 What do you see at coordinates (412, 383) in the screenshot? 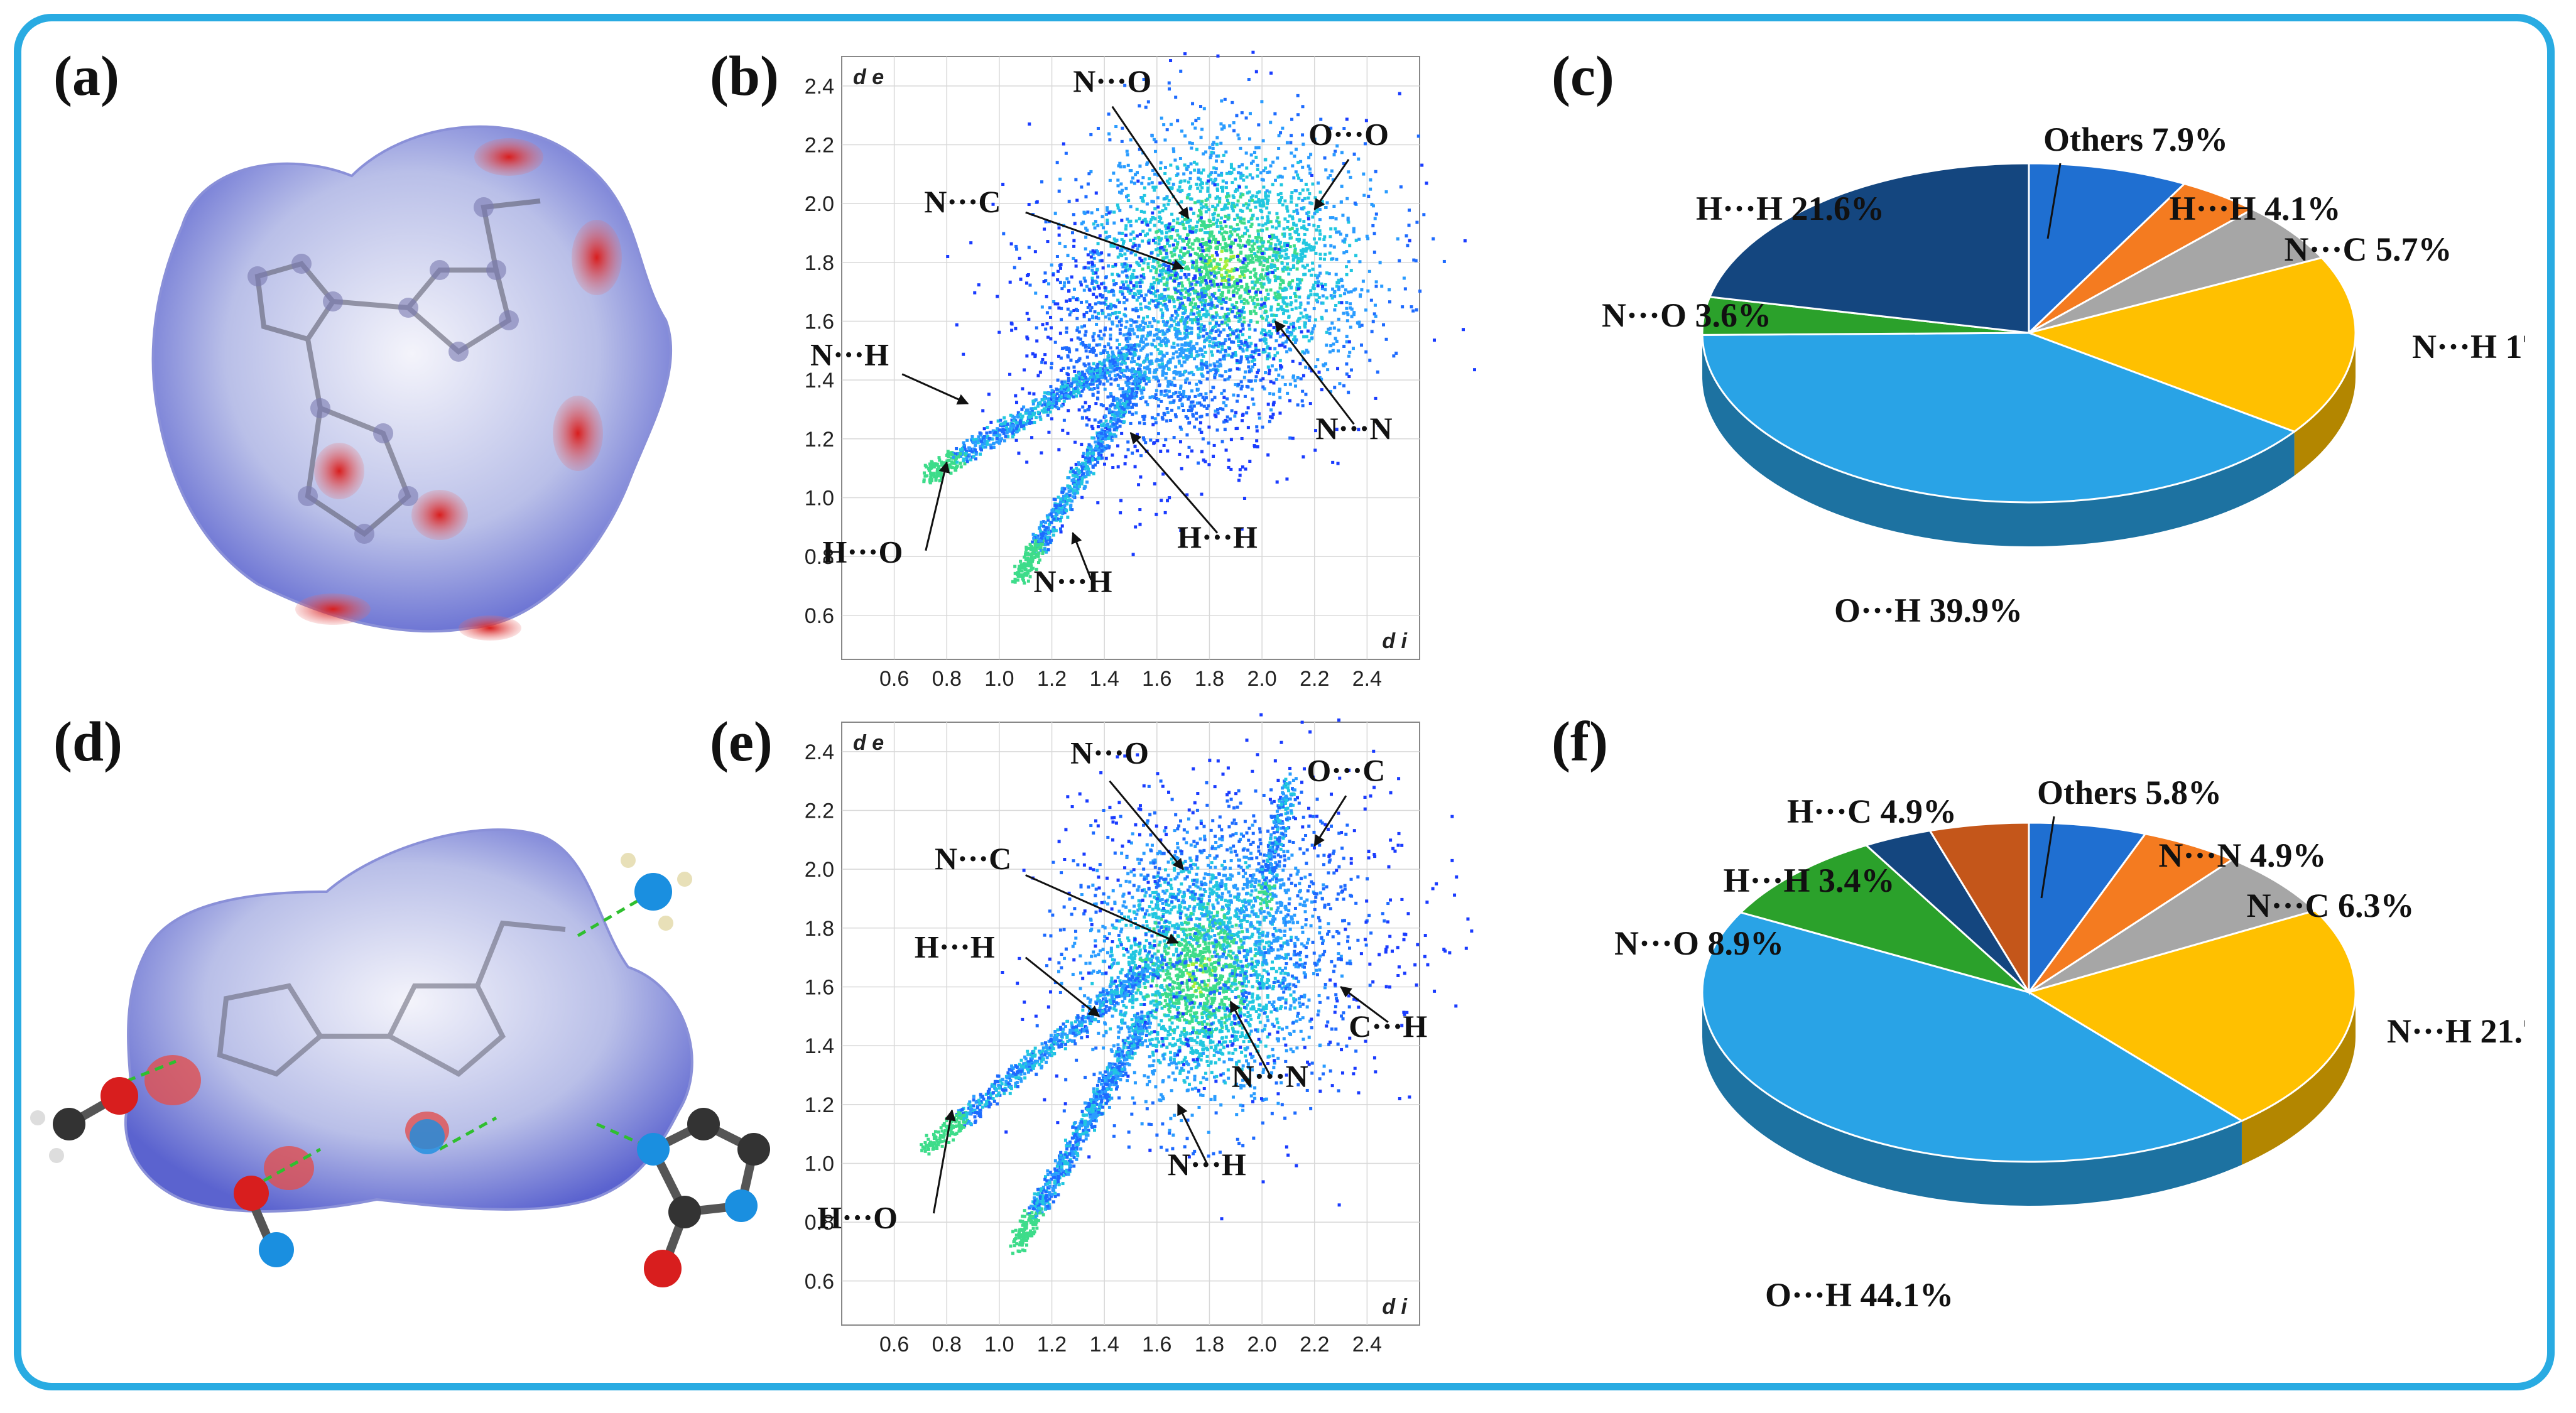
I see `hirshfeld-surface-a` at bounding box center [412, 383].